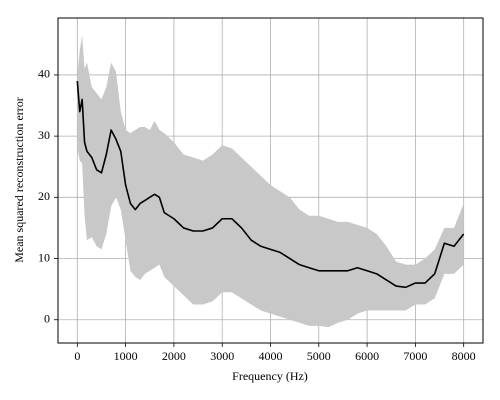 The image size is (500, 400). I want to click on x-tick-label: 2000, so click(174, 356).